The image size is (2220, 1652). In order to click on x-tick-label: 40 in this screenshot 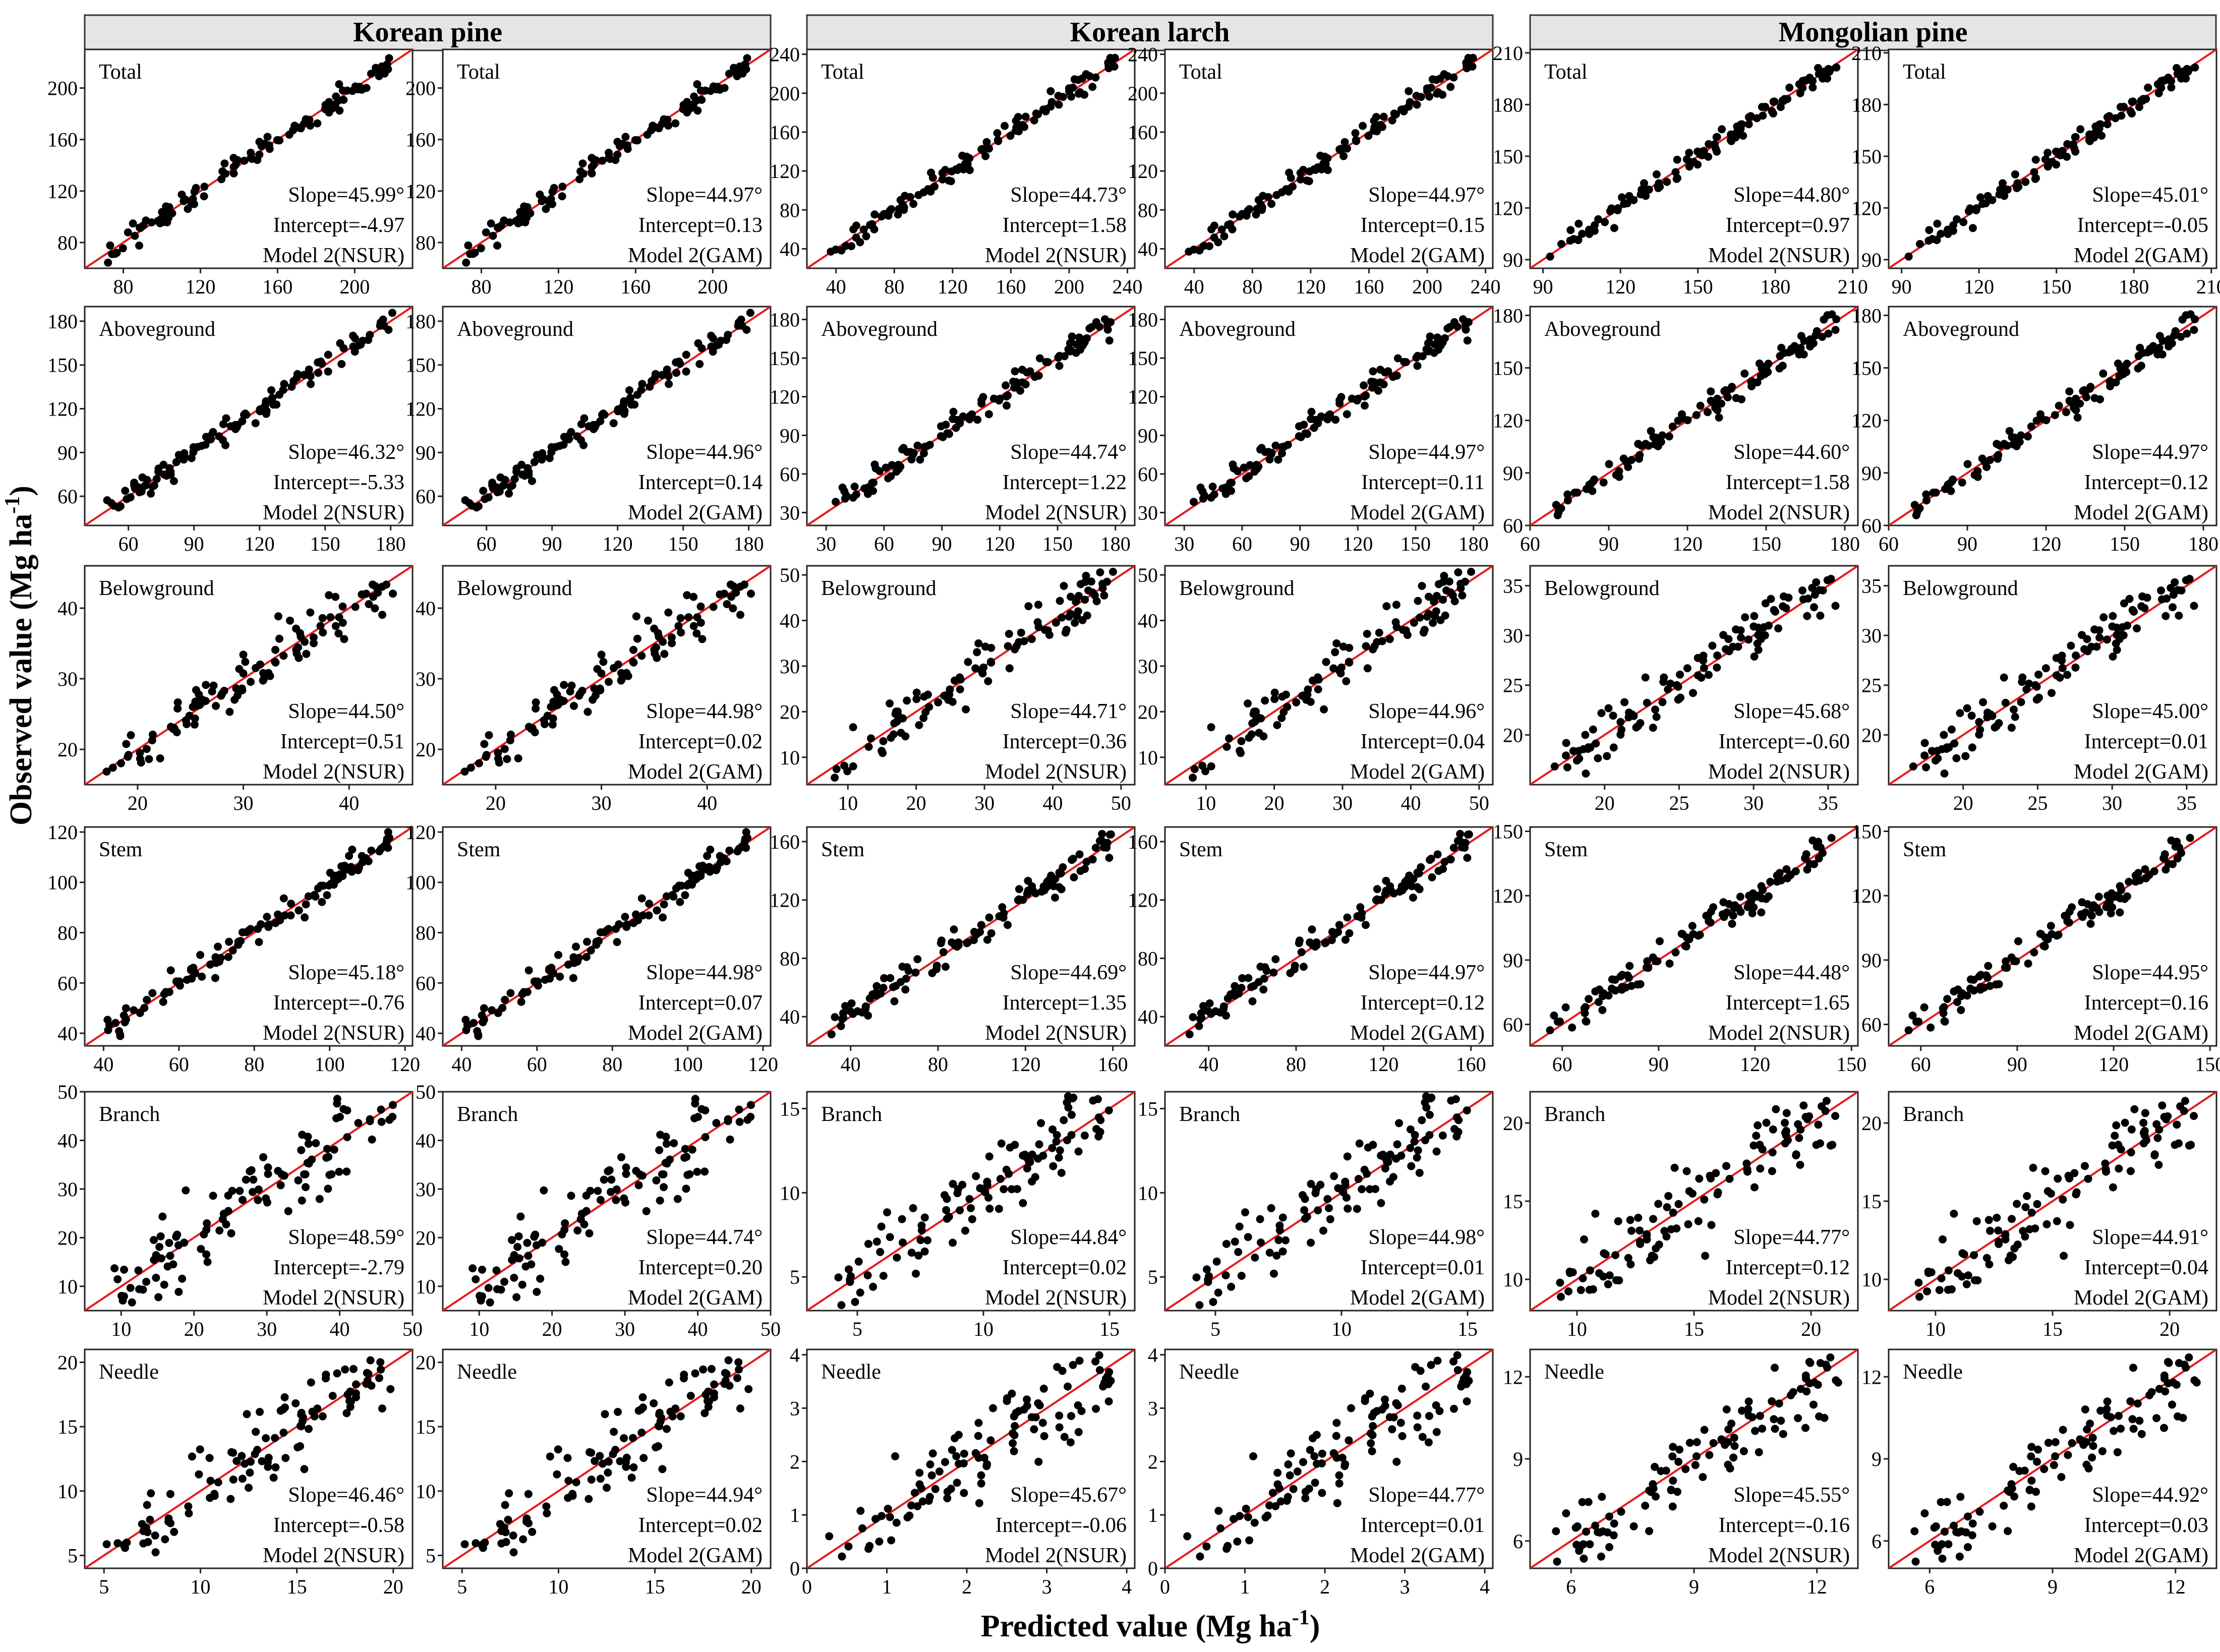, I will do `click(103, 1064)`.